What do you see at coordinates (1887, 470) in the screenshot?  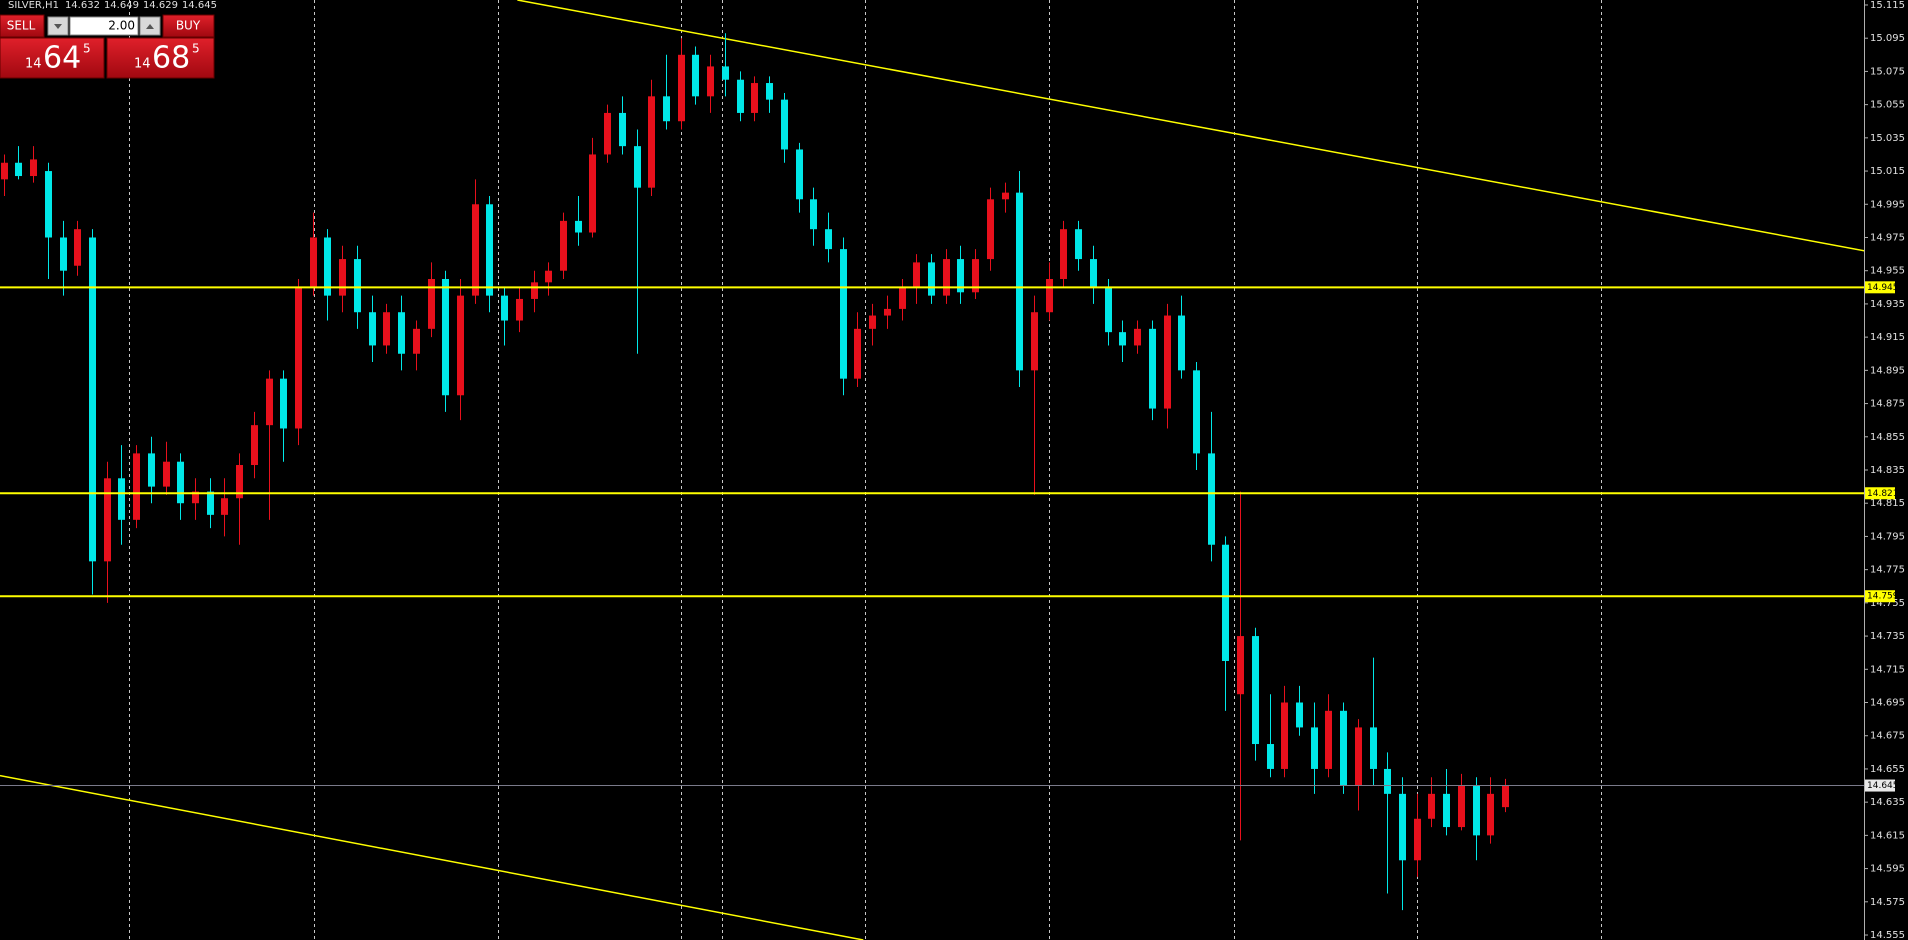 I see `y-tick-label: 14.835` at bounding box center [1887, 470].